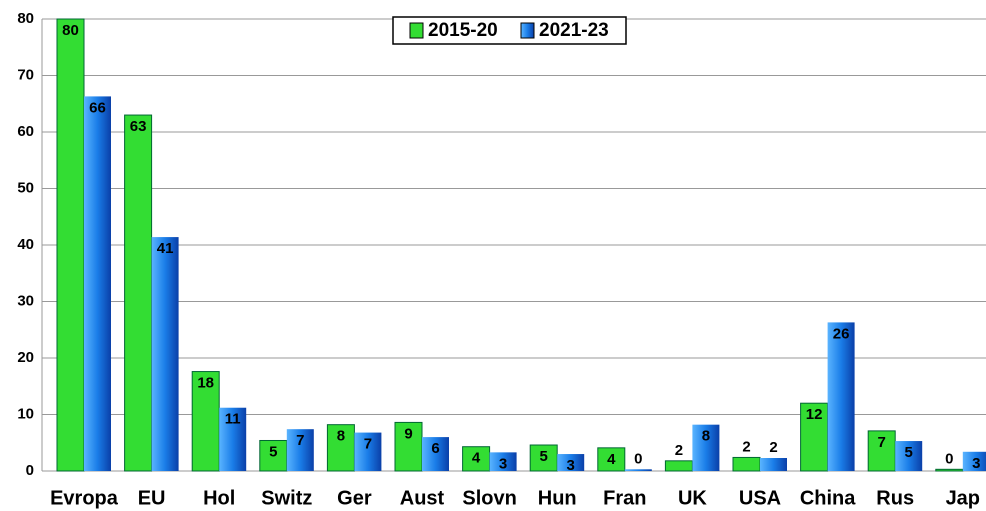 This screenshot has width=986, height=511. What do you see at coordinates (25, 74) in the screenshot?
I see `y-tick-label: 70` at bounding box center [25, 74].